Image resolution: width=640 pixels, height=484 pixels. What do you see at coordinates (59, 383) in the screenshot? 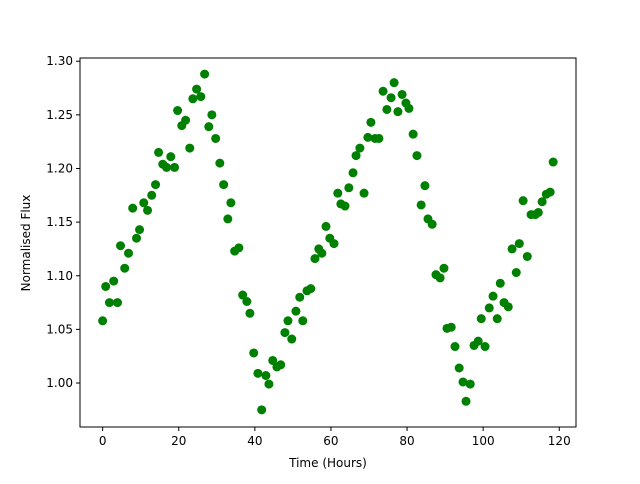
I see `y-tick-label: 1.00` at bounding box center [59, 383].